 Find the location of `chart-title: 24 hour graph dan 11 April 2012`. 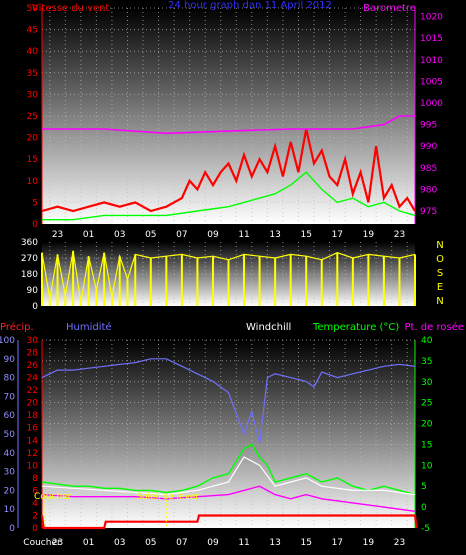

chart-title: 24 hour graph dan 11 April 2012 is located at coordinates (250, 5).